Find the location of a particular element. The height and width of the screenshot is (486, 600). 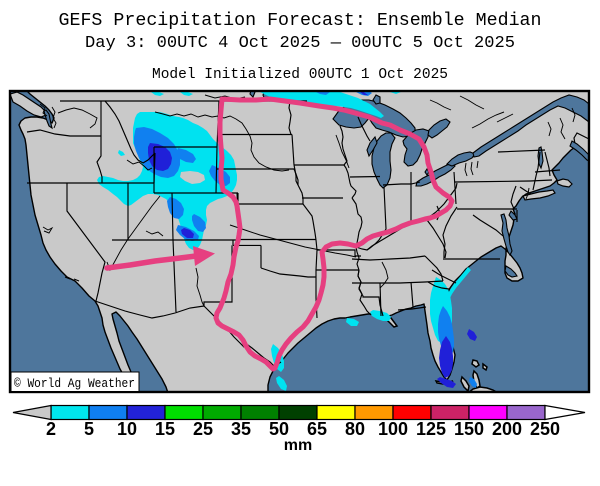

svg-text: © World Ag Weather is located at coordinates (74, 384).